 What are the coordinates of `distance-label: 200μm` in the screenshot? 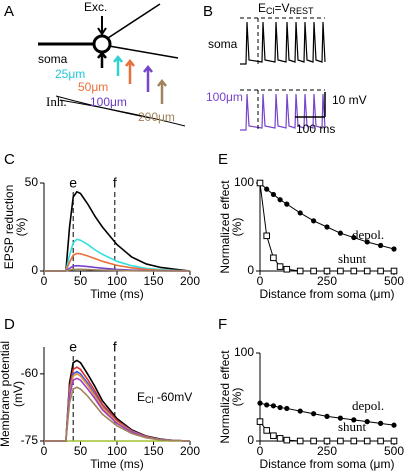 It's located at (156, 117).